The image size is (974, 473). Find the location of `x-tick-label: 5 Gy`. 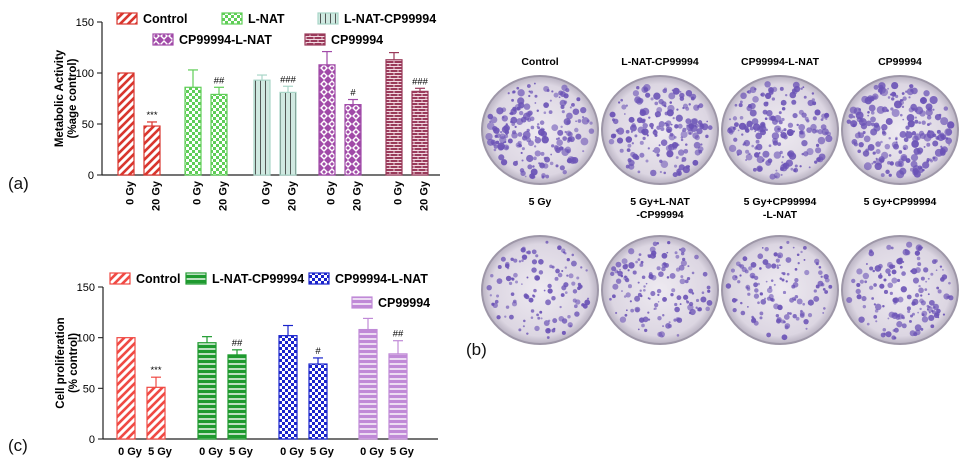

x-tick-label: 5 Gy is located at coordinates (402, 452).